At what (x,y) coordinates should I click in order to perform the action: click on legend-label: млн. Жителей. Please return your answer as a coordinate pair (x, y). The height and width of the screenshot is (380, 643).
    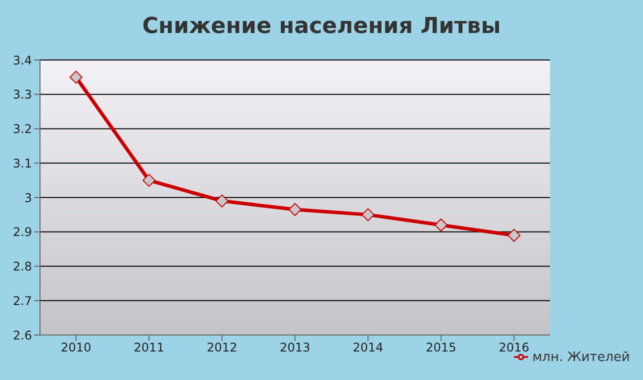
    Looking at the image, I should click on (581, 357).